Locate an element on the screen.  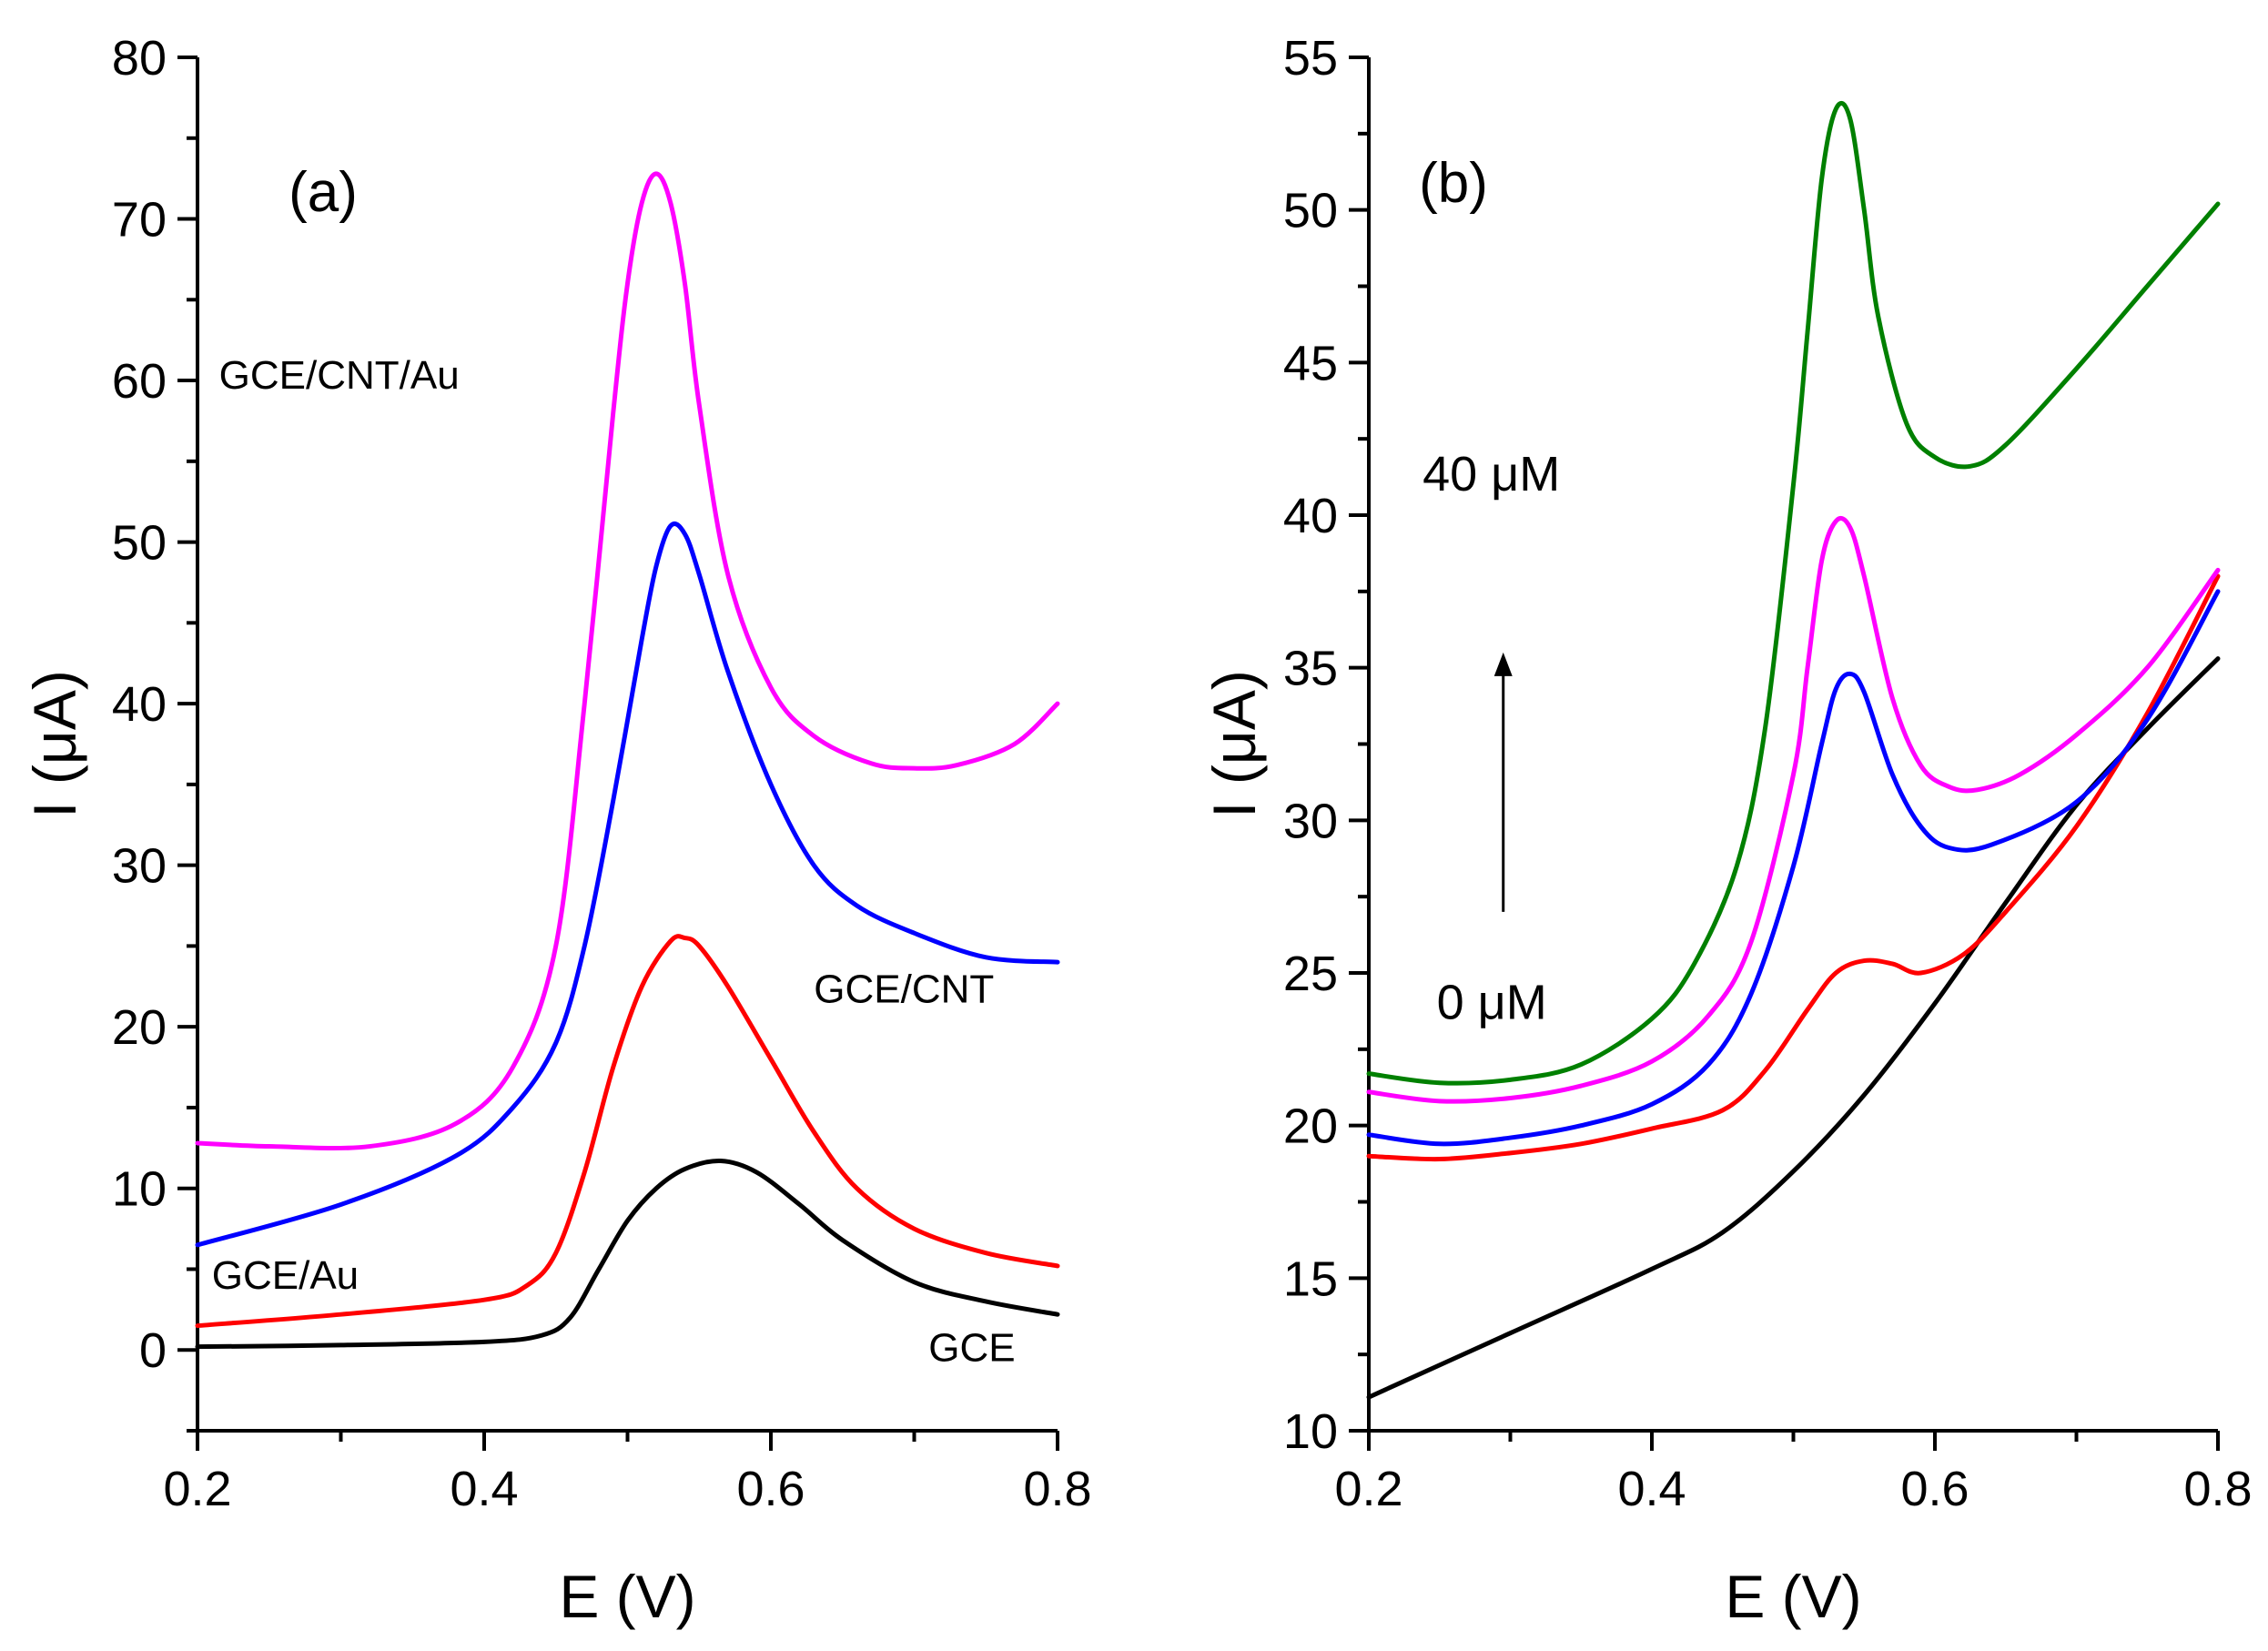
annotation-label: GCE is located at coordinates (971, 1348).